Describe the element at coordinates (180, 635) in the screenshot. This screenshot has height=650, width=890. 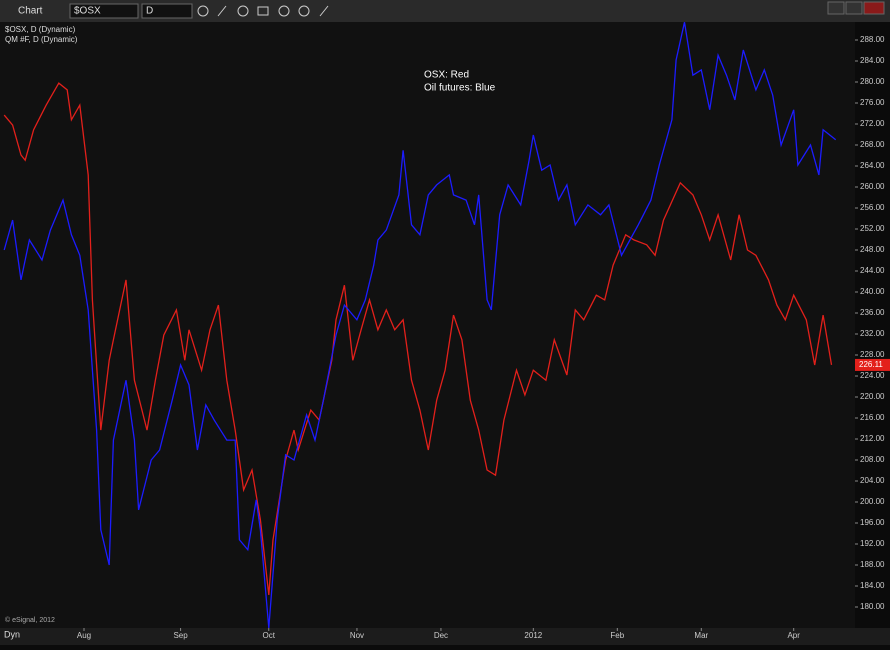
I see `x-tick-label: Sep` at that location.